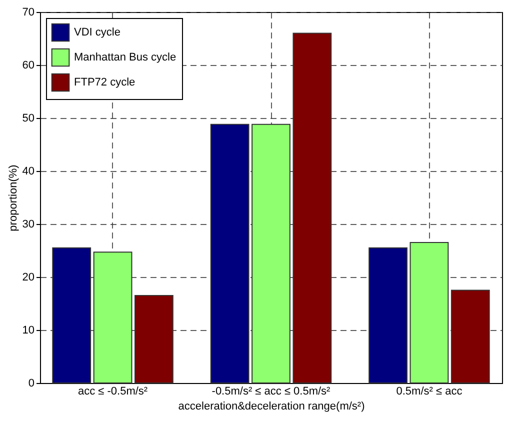 The image size is (520, 429). I want to click on x-tick-label: acc ≤ -0.5m/s², so click(113, 392).